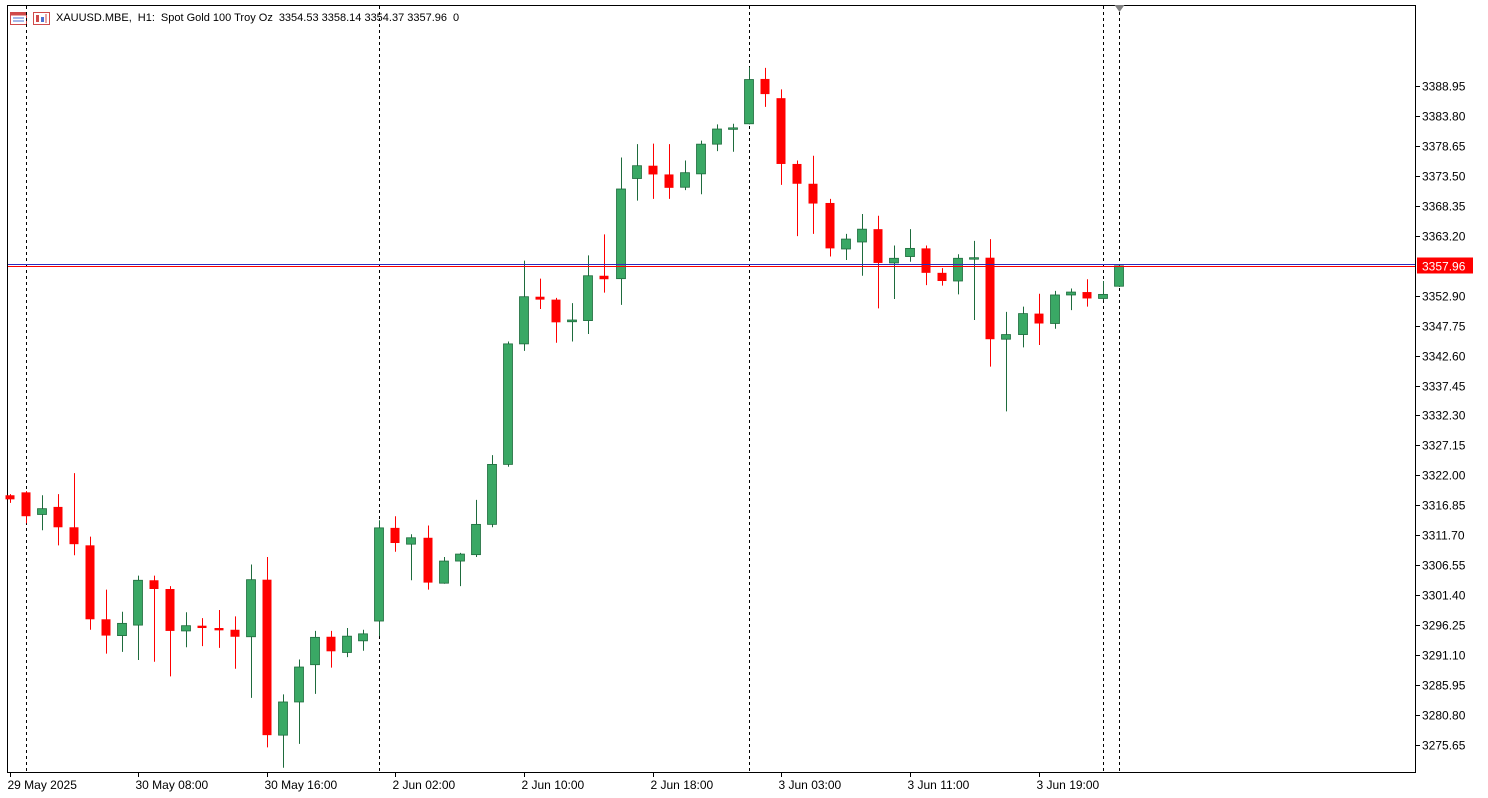 The width and height of the screenshot is (1488, 798). Describe the element at coordinates (1444, 387) in the screenshot. I see `y-tick-label: 3337.45` at that location.